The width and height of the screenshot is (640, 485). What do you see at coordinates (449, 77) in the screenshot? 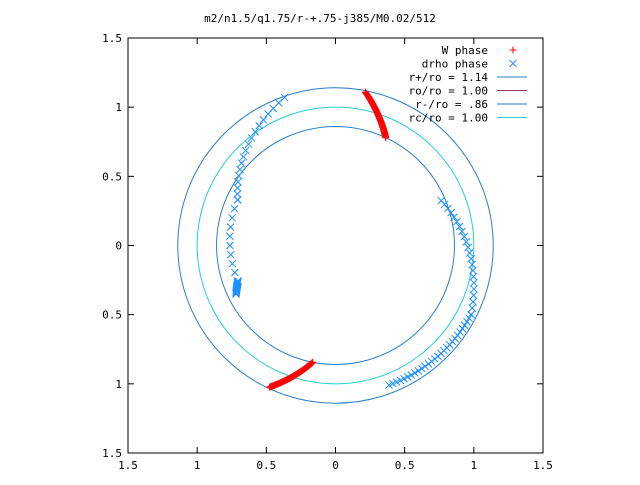
I see `legend-label-2: r+/ro = 1.14` at bounding box center [449, 77].